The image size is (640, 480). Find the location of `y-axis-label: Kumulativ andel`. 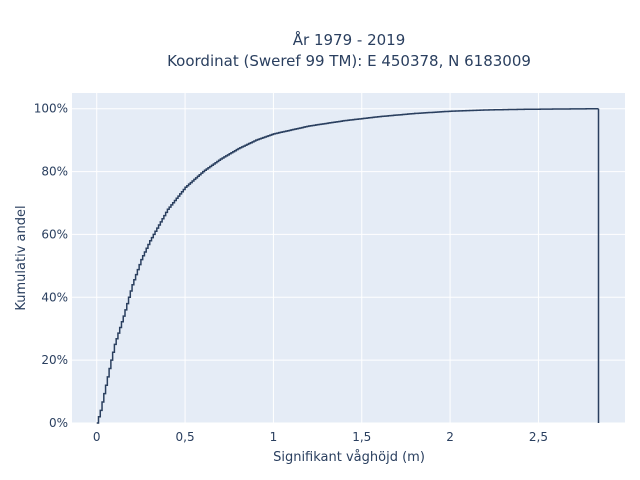

y-axis-label: Kumulativ andel is located at coordinates (21, 257).